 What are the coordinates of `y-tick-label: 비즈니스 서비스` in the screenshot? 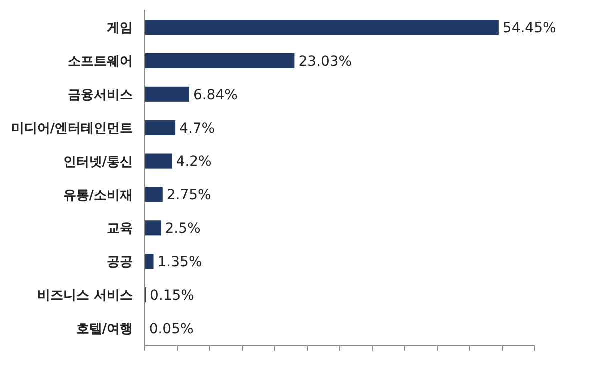 It's located at (85, 296).